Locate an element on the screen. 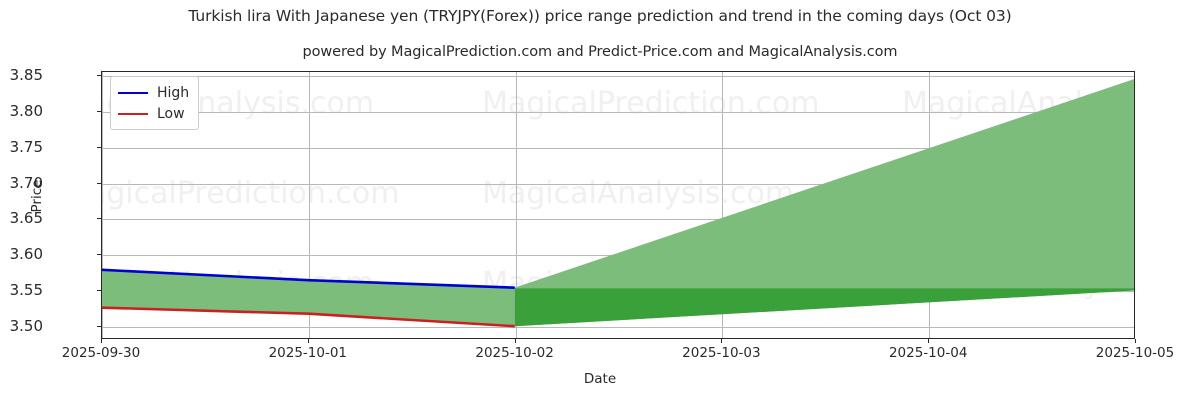 This screenshot has width=1200, height=400. series-line-low is located at coordinates (308, 317).